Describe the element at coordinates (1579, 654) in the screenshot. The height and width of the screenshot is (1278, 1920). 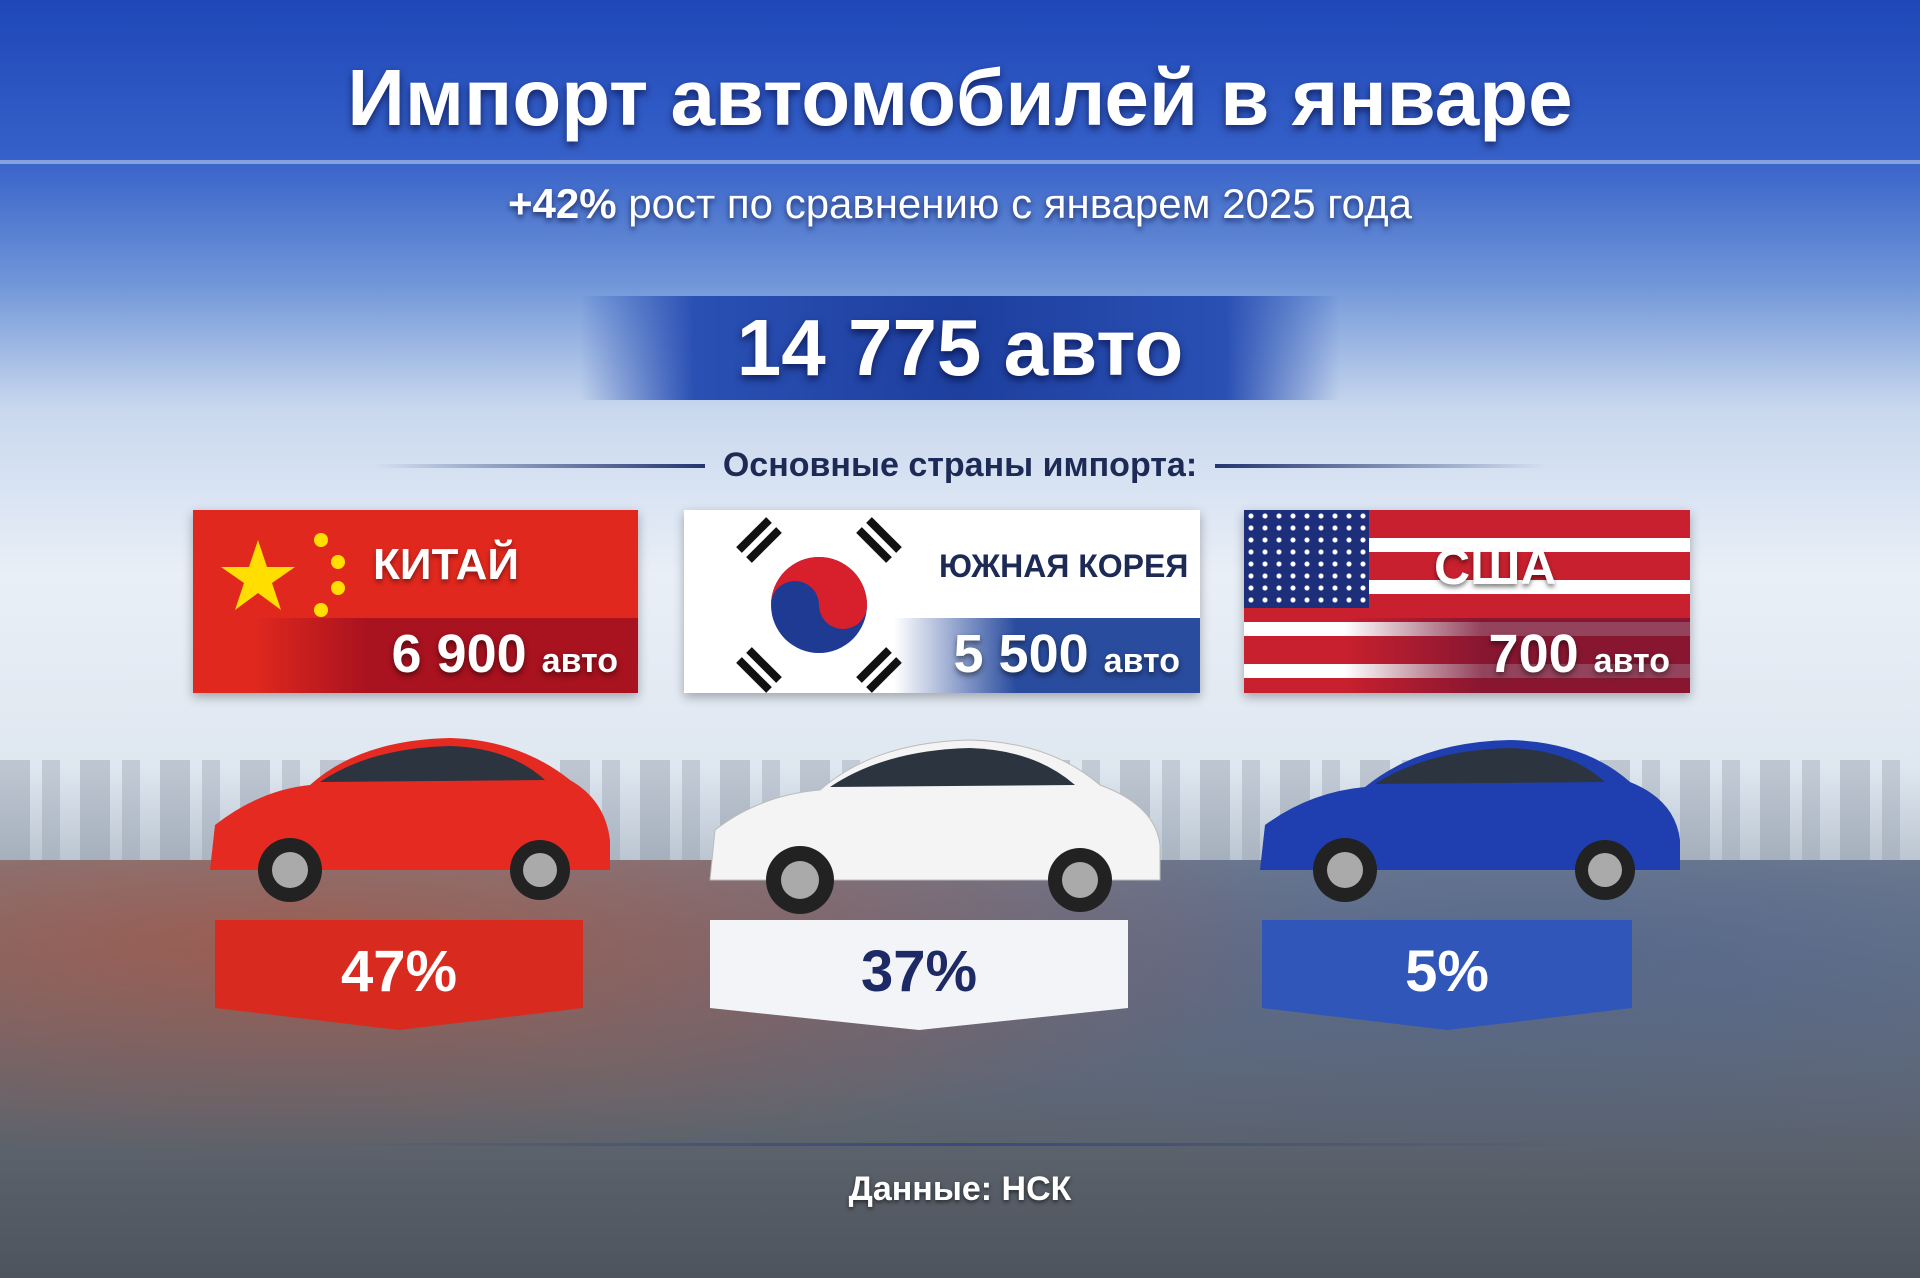
I see `country-count: 700 авто` at that location.